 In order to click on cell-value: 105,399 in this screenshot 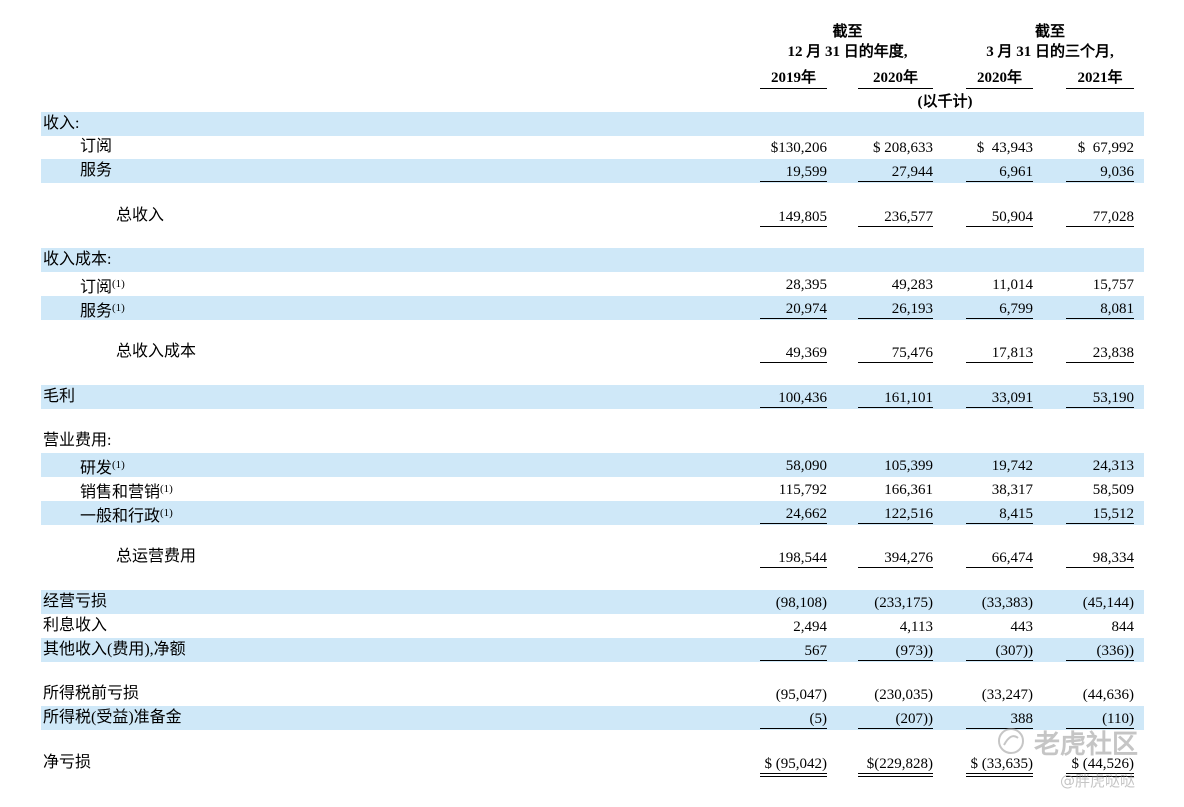, I will do `click(908, 466)`.